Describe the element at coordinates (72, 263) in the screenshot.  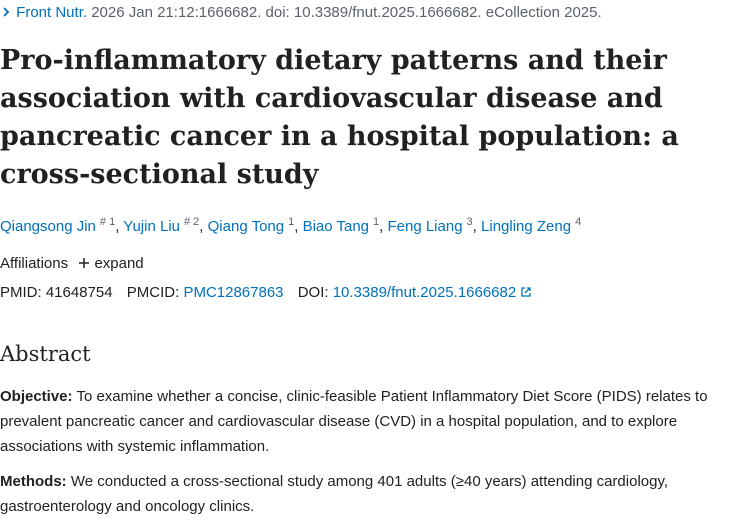
I see `affiliations: Affiliations expand` at that location.